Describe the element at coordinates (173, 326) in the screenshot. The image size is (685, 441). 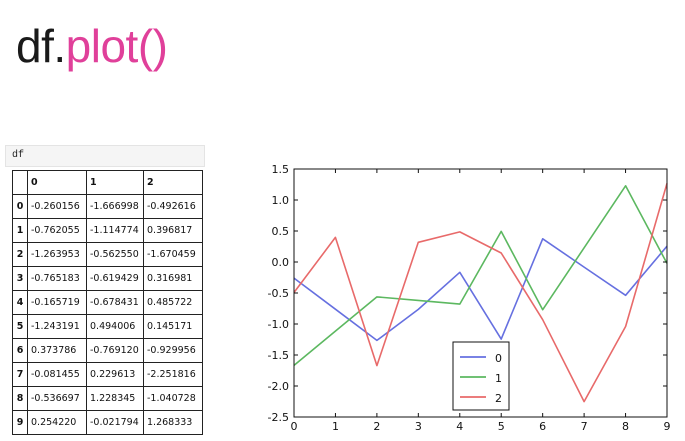
I see `table-cell: 0.145171` at that location.